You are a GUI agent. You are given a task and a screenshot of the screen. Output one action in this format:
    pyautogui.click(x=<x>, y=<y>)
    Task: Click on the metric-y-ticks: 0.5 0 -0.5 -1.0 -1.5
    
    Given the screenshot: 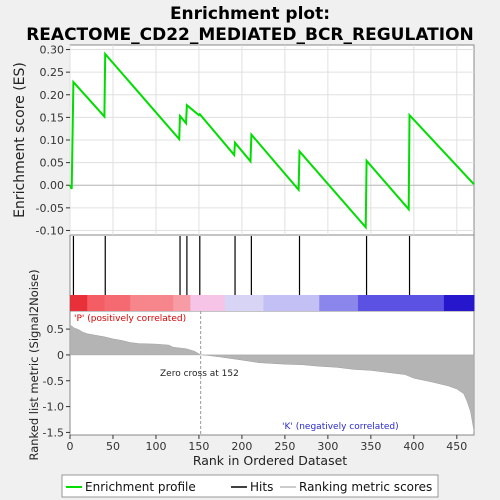 What is the action you would take?
    pyautogui.click(x=56, y=381)
    